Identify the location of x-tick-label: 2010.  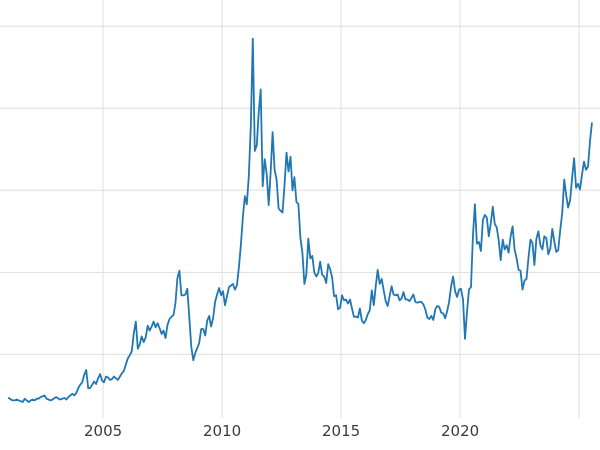
(222, 431).